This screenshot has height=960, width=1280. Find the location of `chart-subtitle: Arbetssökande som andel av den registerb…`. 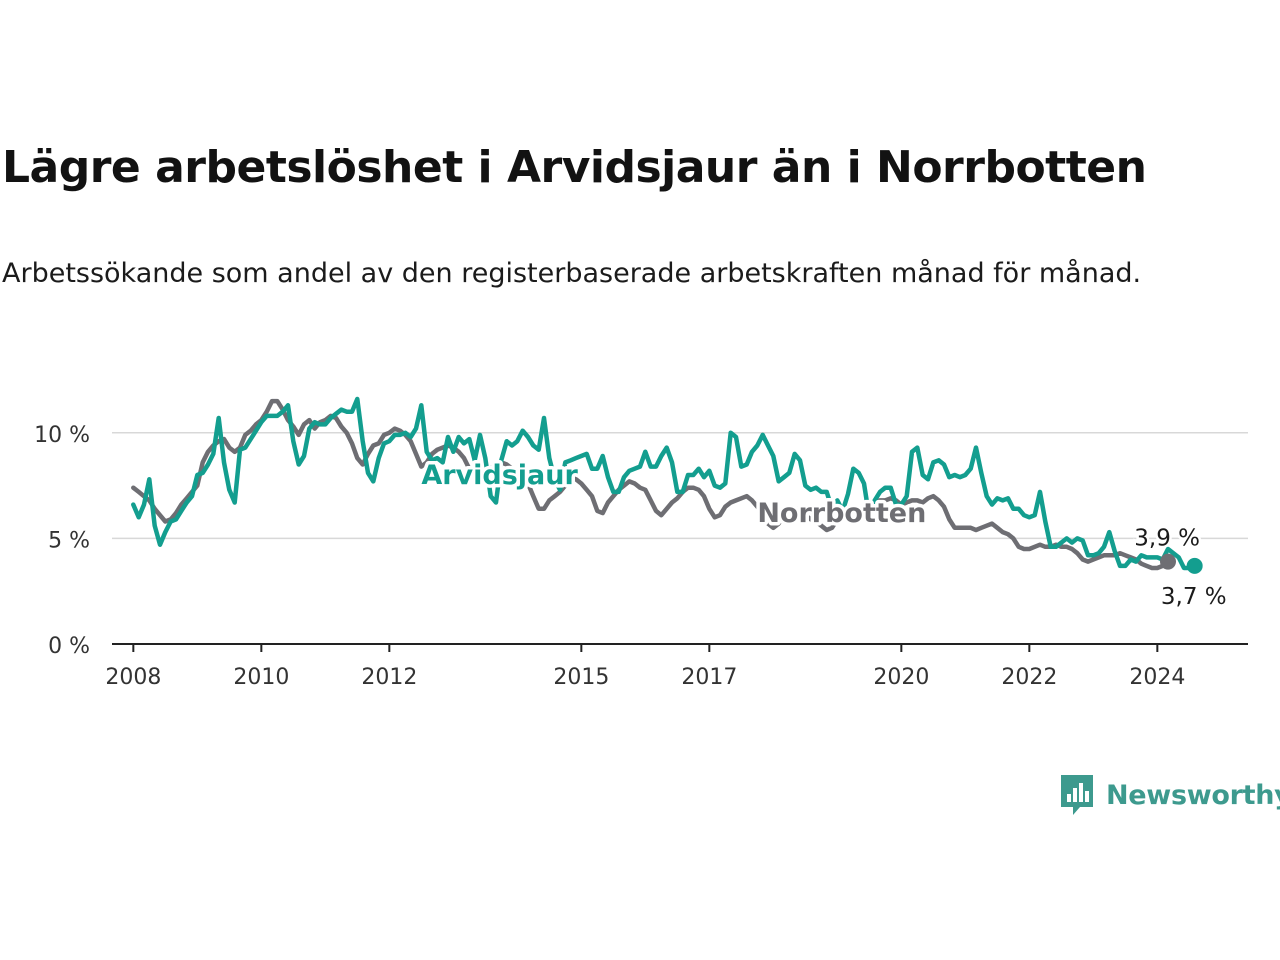

chart-subtitle: Arbetssökande som andel av den registerb… is located at coordinates (572, 273).